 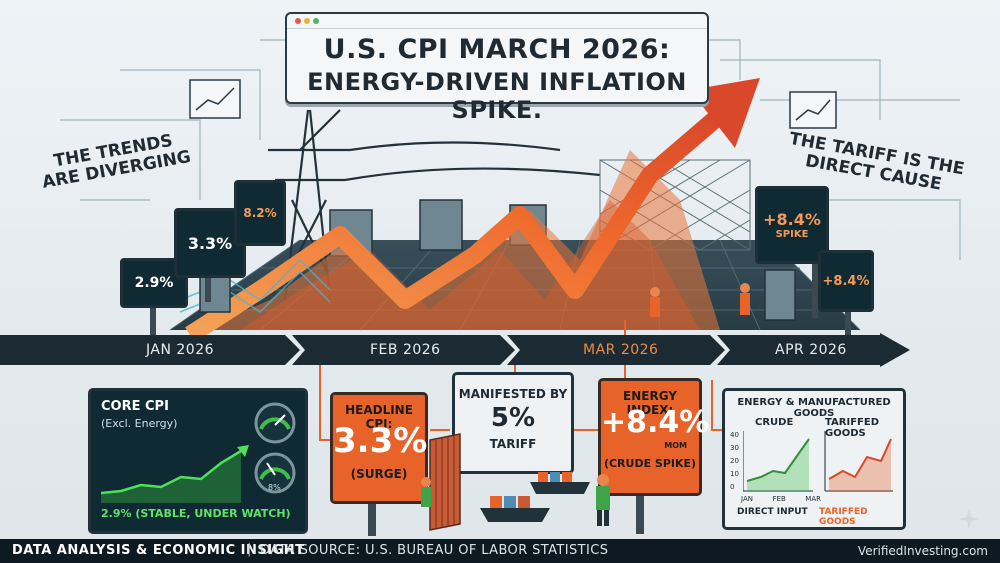 I want to click on monitor-value: +8.4%, so click(x=792, y=219).